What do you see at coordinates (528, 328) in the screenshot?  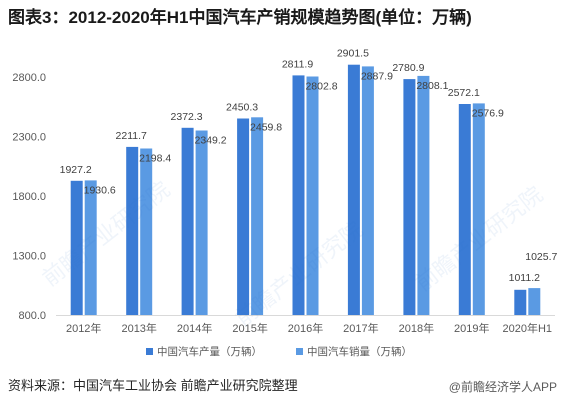 I see `x-tick-label-2020H1: 2020年H1` at bounding box center [528, 328].